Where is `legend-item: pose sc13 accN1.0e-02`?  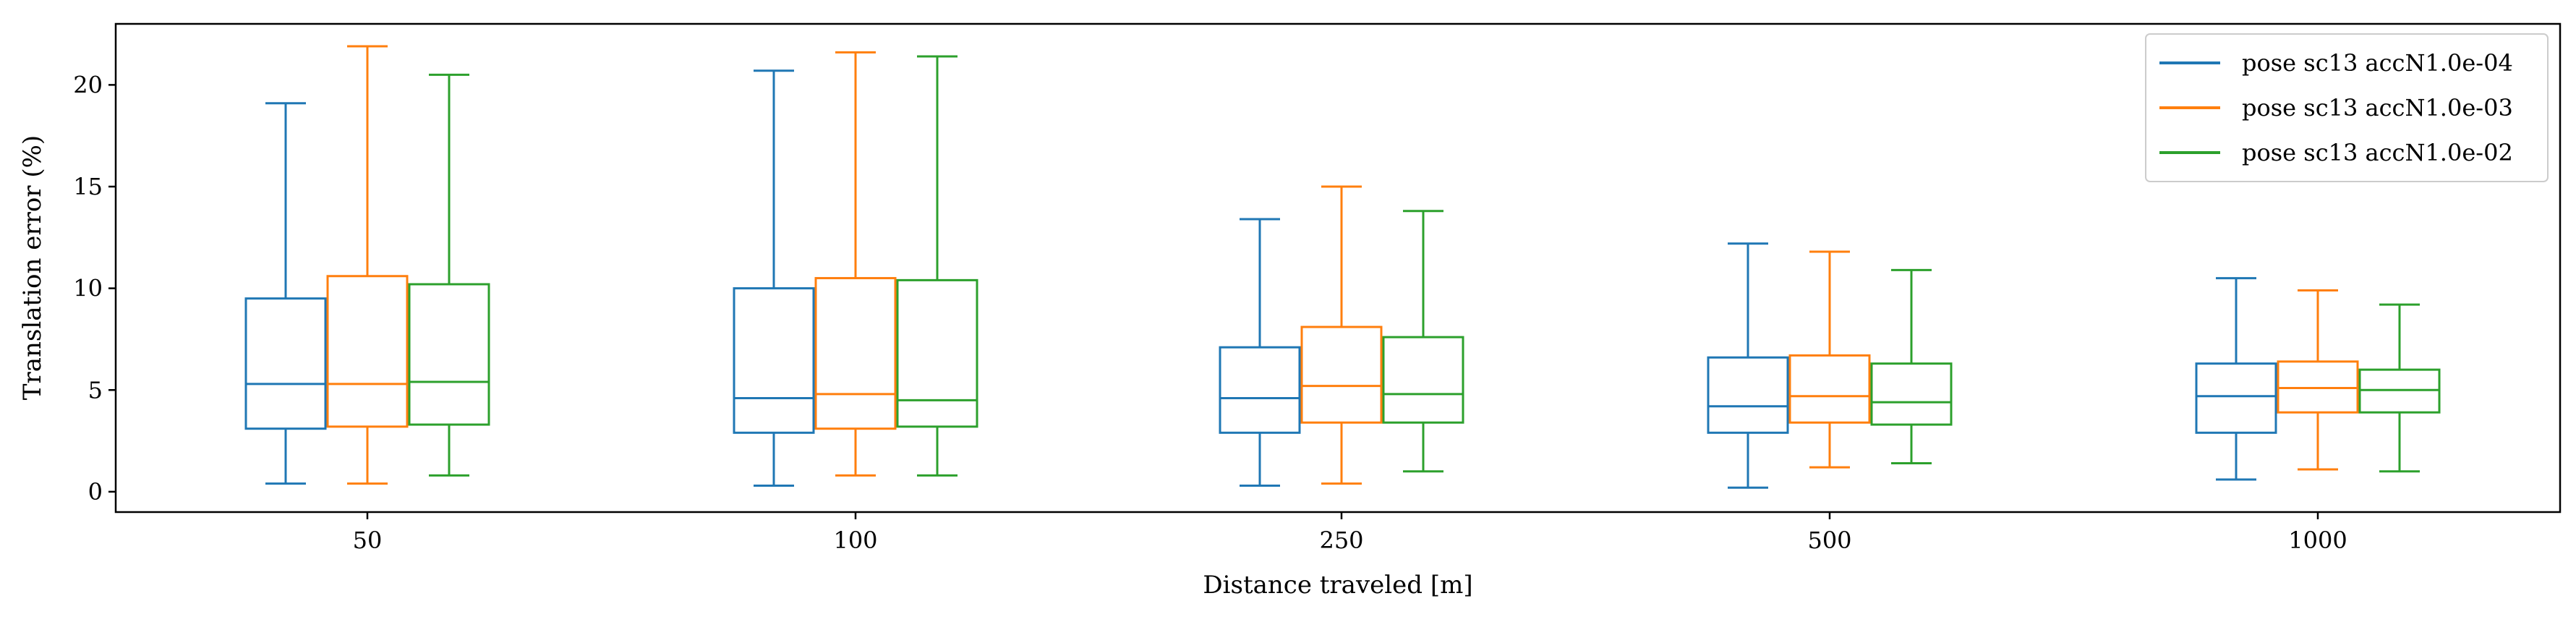
legend-item: pose sc13 accN1.0e-02 is located at coordinates (2336, 152).